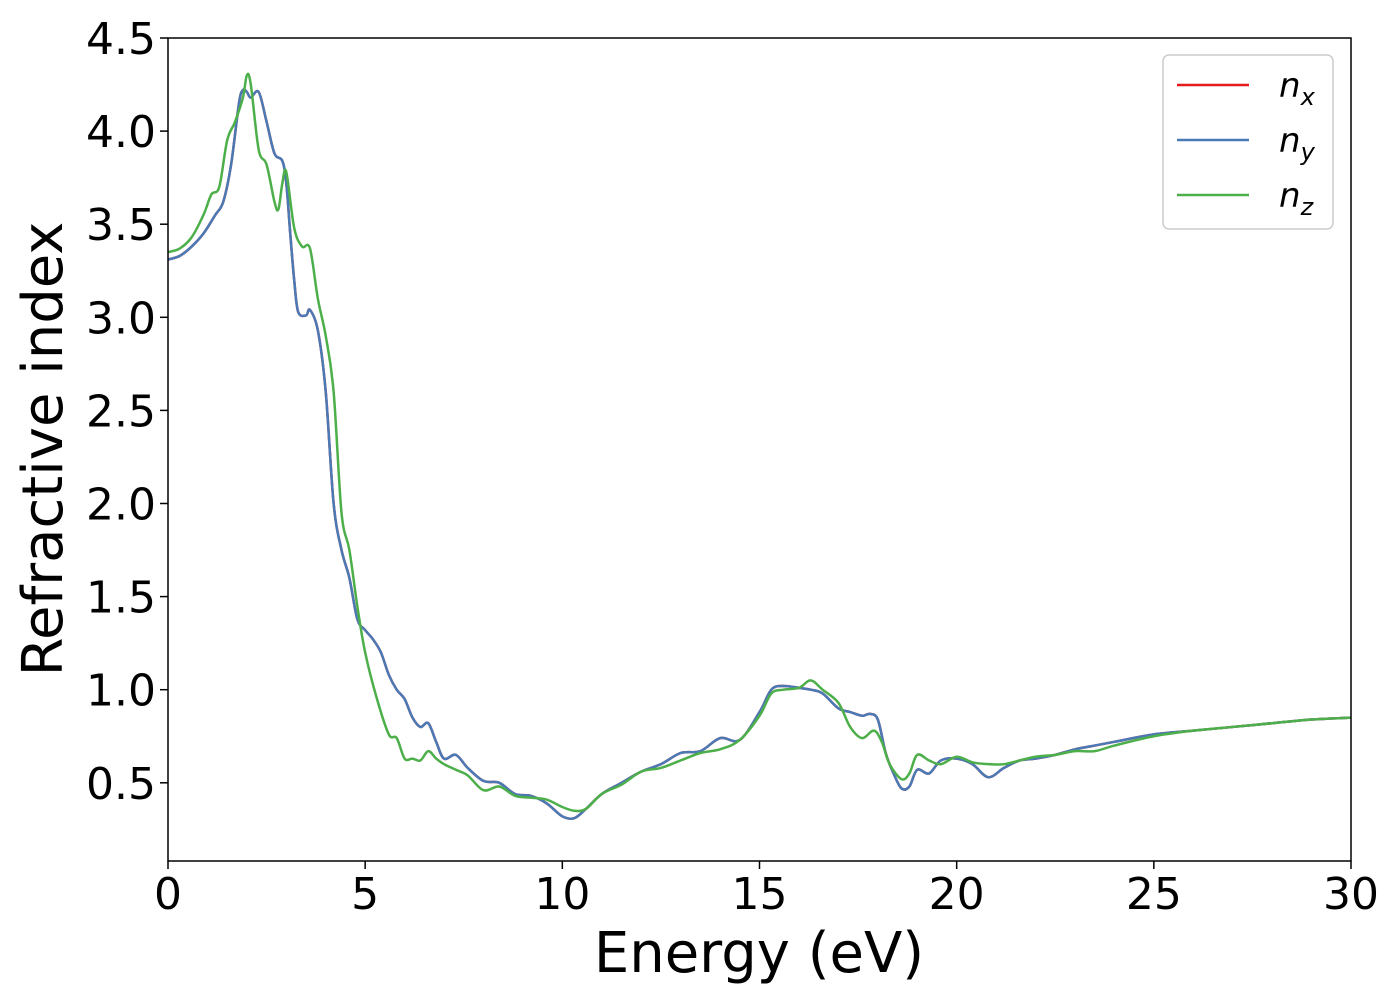 This screenshot has width=1400, height=1000. I want to click on legend: nx ny nz, so click(1248, 142).